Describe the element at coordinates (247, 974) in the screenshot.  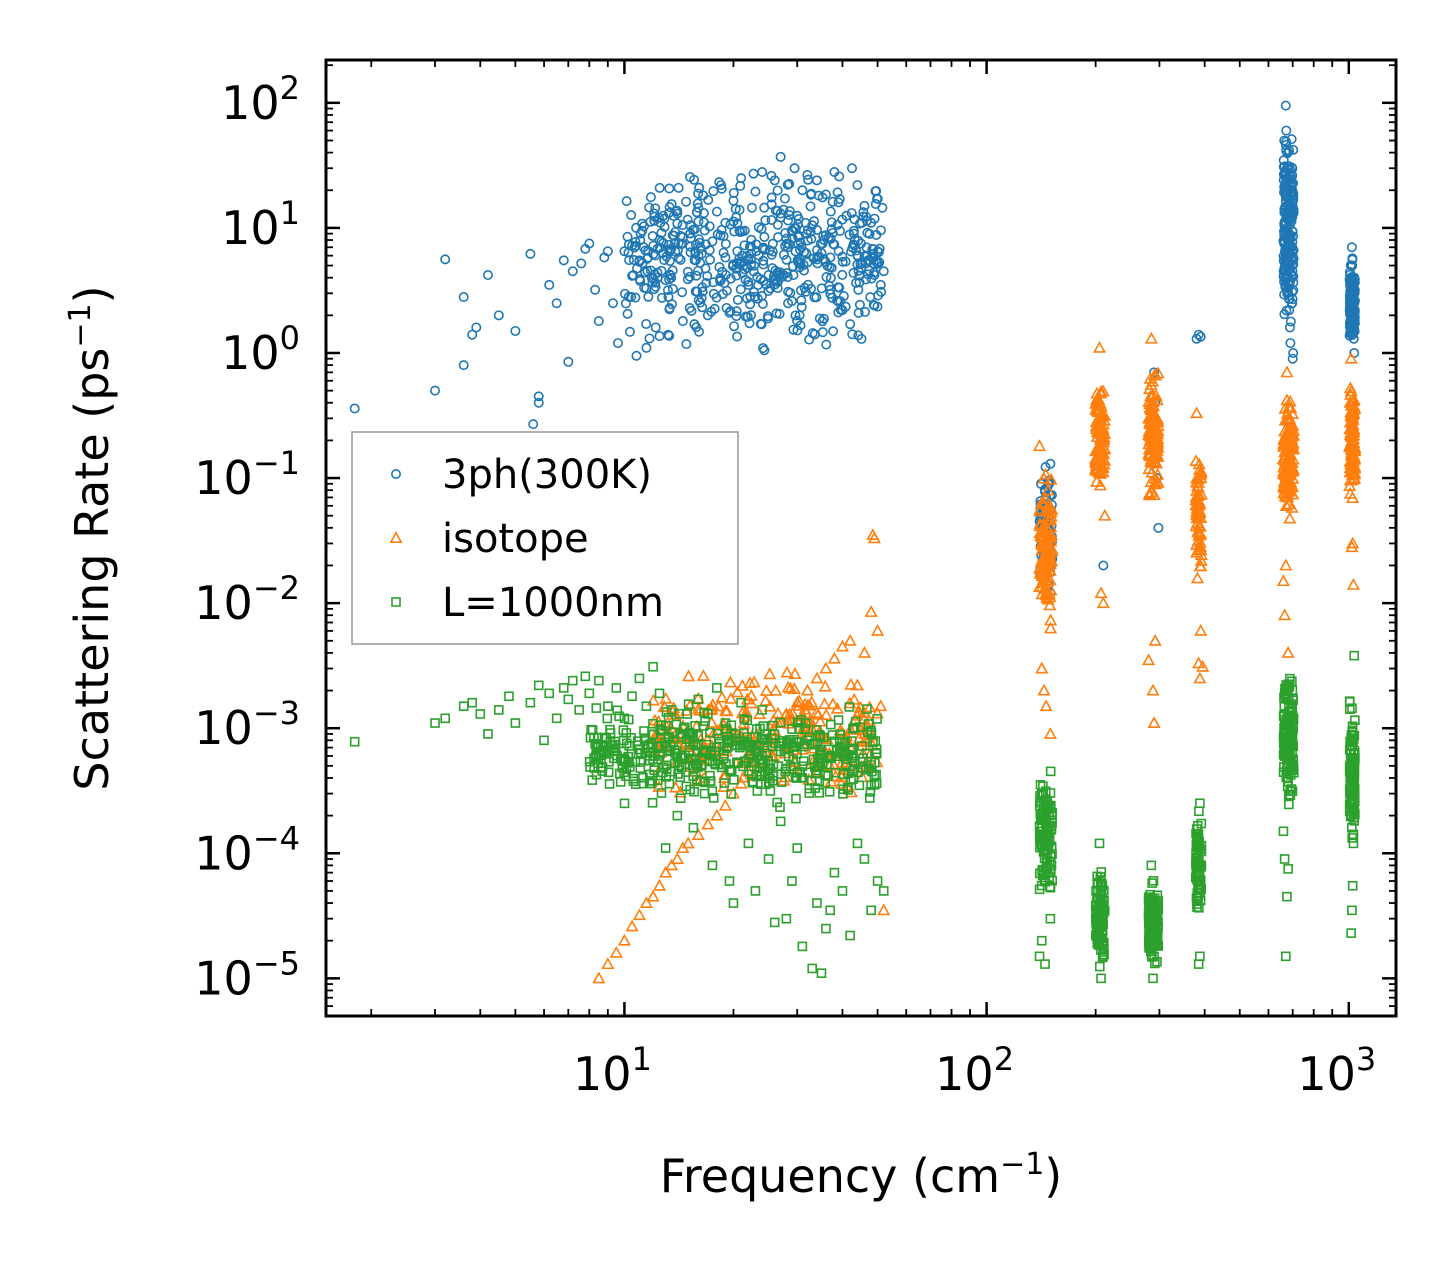
I see `y-tick-label: 10−5` at that location.